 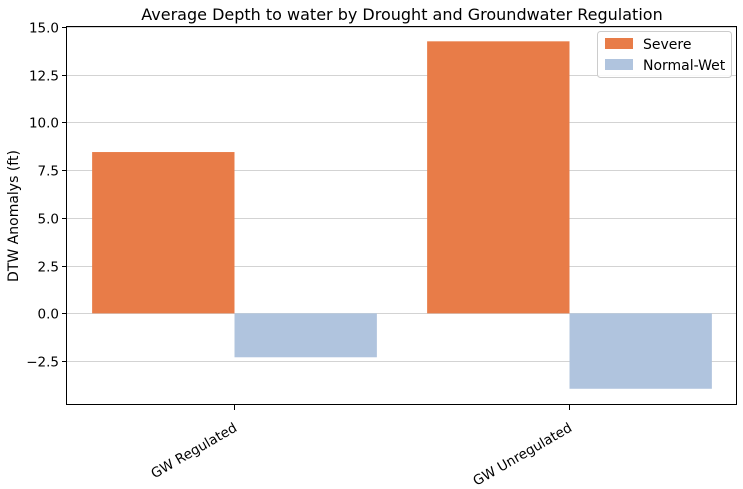 I want to click on y-tick-label: 2.5, so click(x=48, y=268).